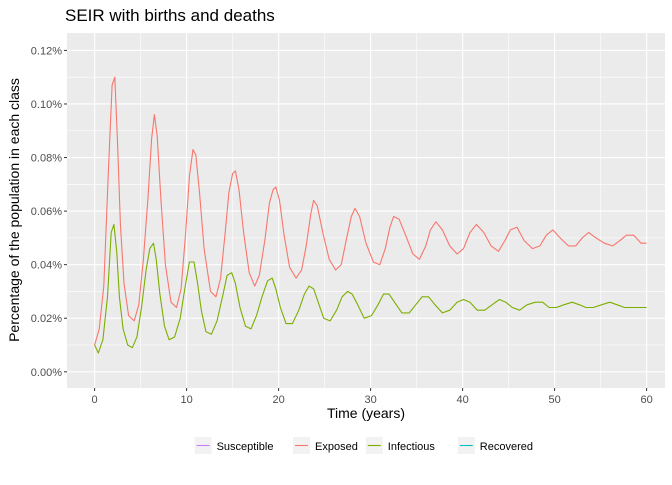 The width and height of the screenshot is (672, 485). Describe the element at coordinates (46, 212) in the screenshot. I see `y-tick-label: 0.06%` at that location.